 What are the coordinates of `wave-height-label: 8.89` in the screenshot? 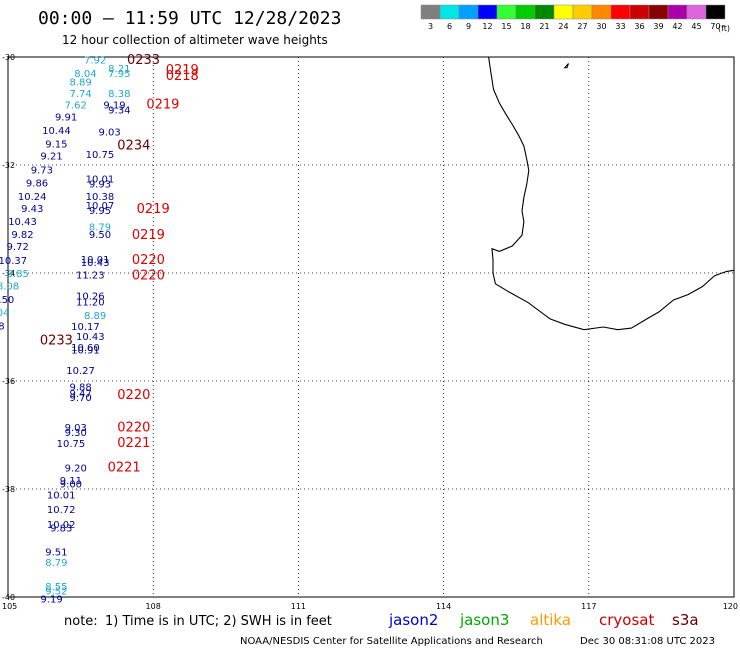 It's located at (80, 82).